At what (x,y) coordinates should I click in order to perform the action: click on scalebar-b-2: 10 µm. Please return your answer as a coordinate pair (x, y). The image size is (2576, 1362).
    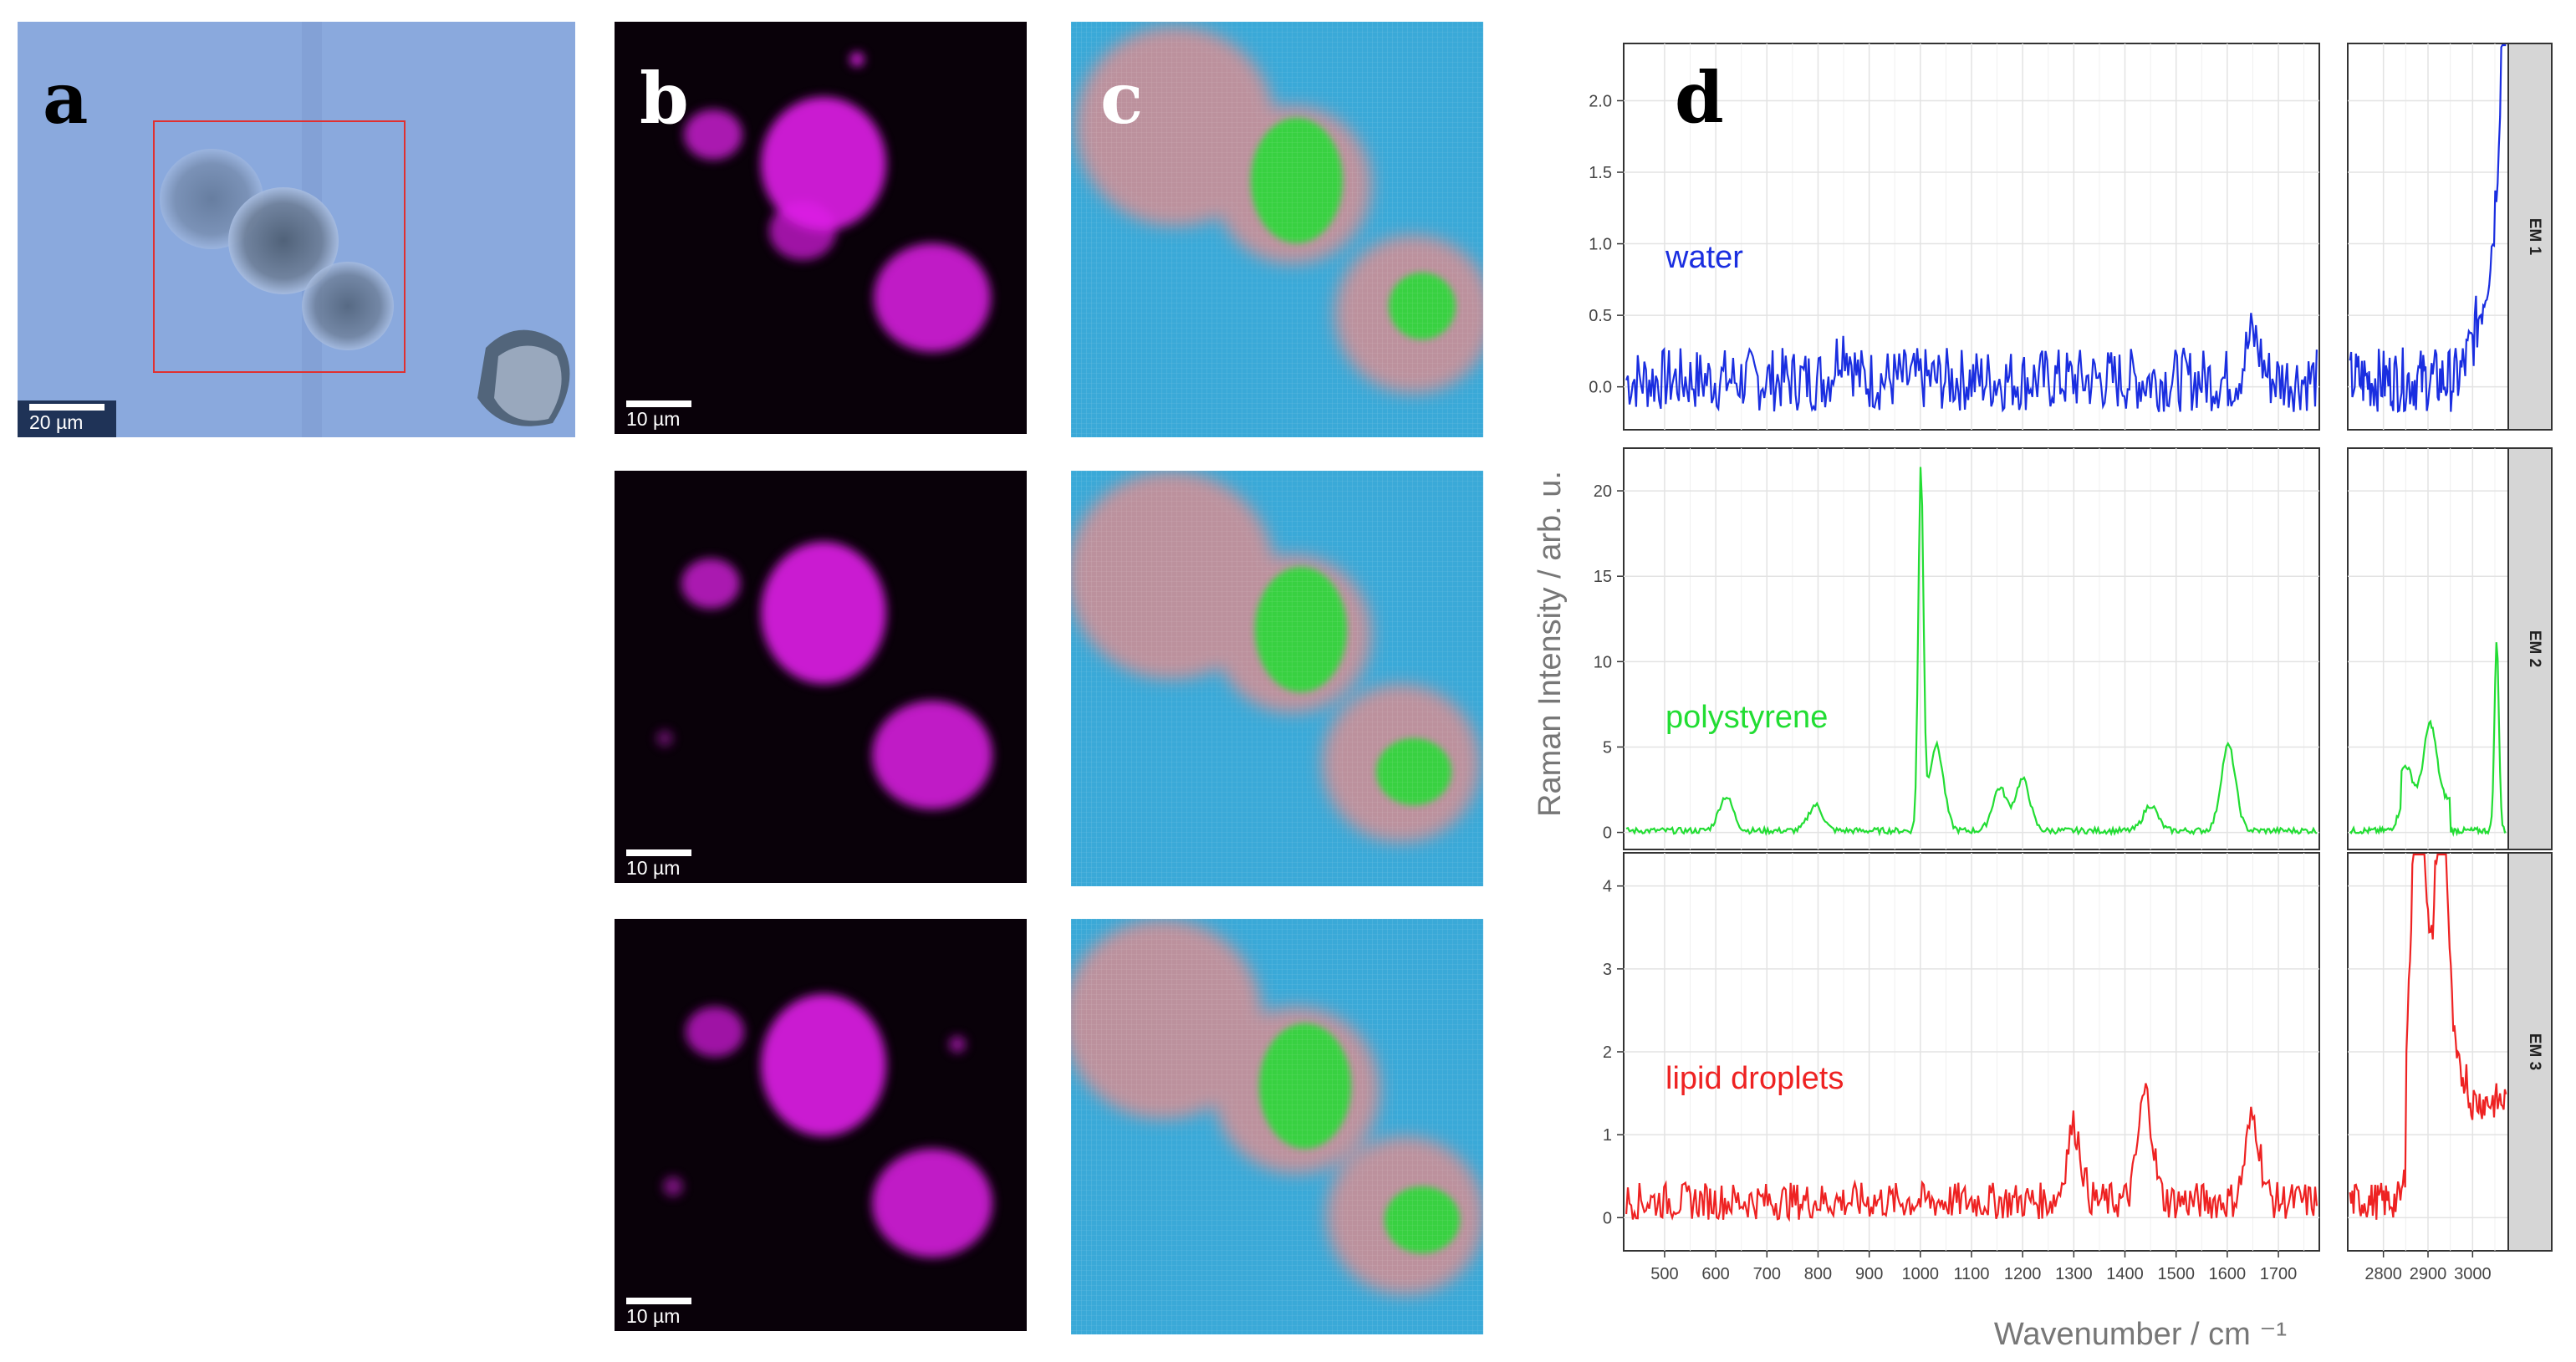
    Looking at the image, I should click on (661, 864).